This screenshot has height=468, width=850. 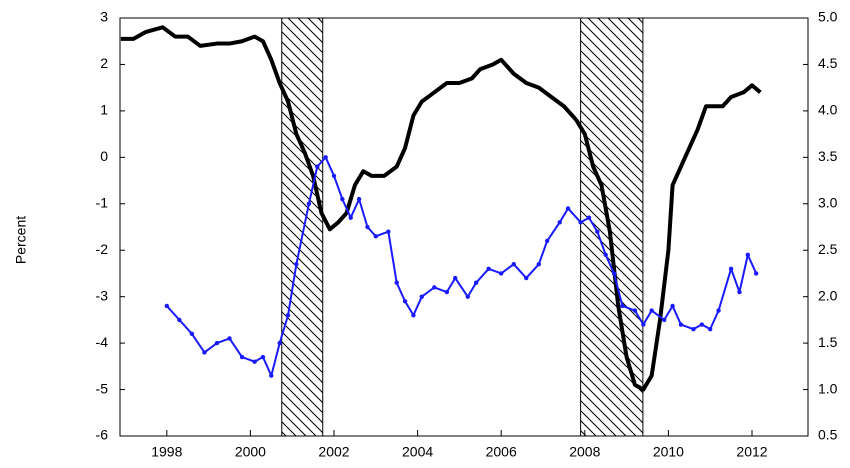 What do you see at coordinates (417, 452) in the screenshot?
I see `x-tick-label: 2004` at bounding box center [417, 452].